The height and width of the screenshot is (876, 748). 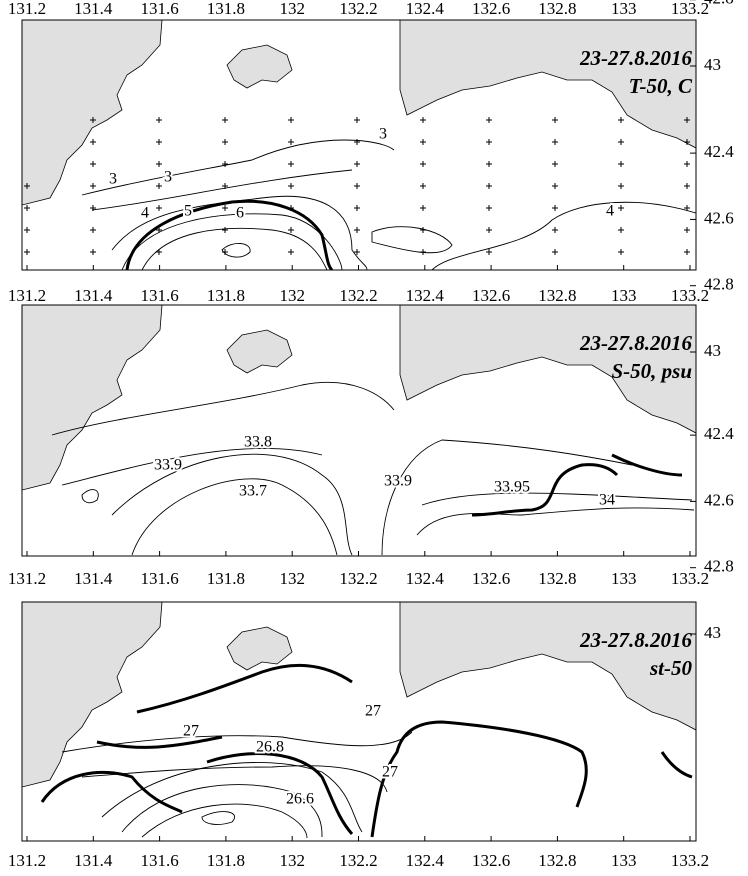 What do you see at coordinates (93, 578) in the screenshot?
I see `x-tick-label: 131.4` at bounding box center [93, 578].